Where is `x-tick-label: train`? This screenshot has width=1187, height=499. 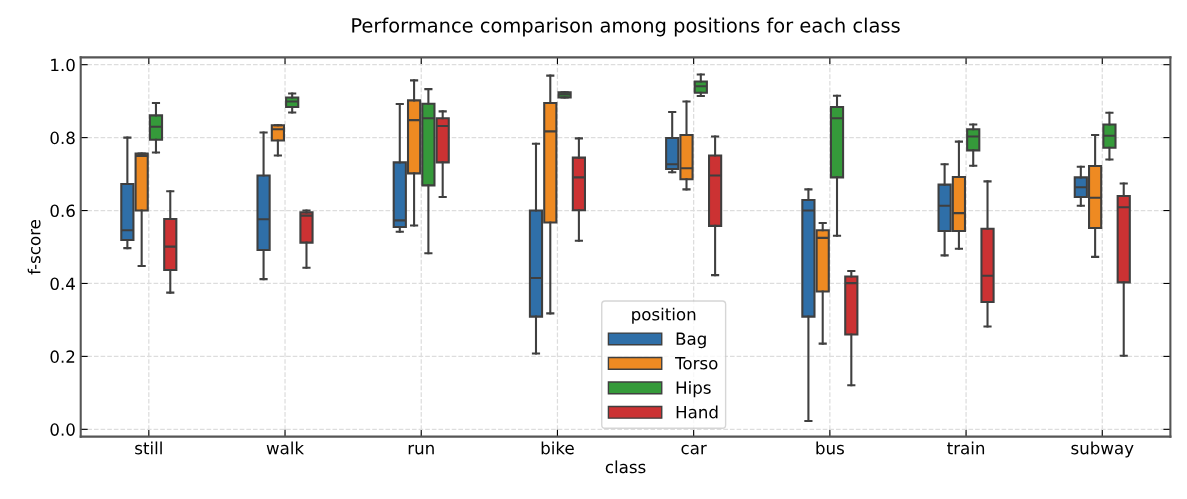
x-tick-label: train is located at coordinates (966, 448).